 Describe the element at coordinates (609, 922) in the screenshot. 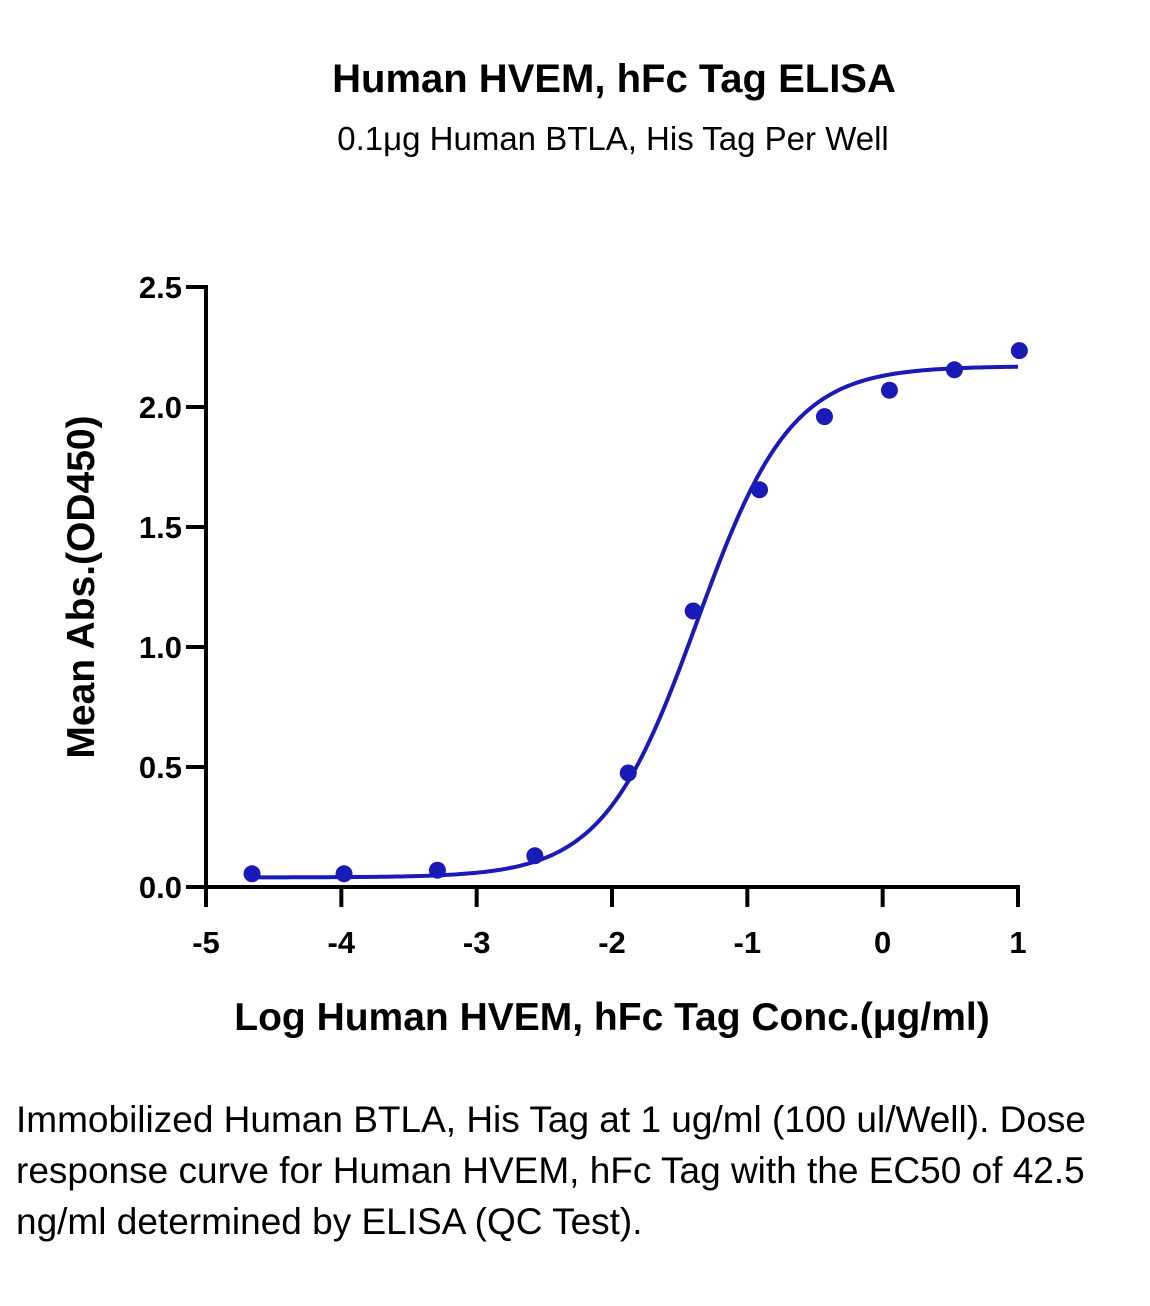

I see `x-axis: -5 -4 -3 -2 -1 0 1` at that location.